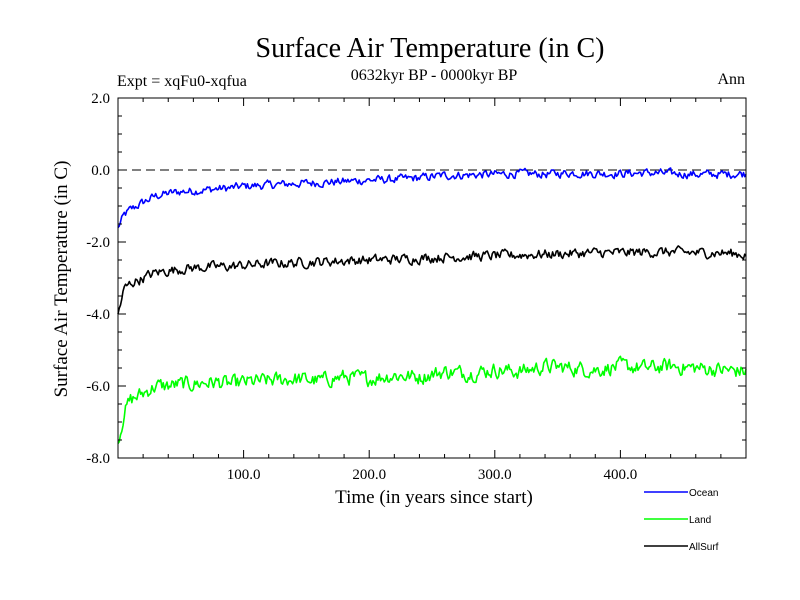 This screenshot has height=600, width=800. What do you see at coordinates (98, 387) in the screenshot?
I see `y-tick-label: -6.0` at bounding box center [98, 387].